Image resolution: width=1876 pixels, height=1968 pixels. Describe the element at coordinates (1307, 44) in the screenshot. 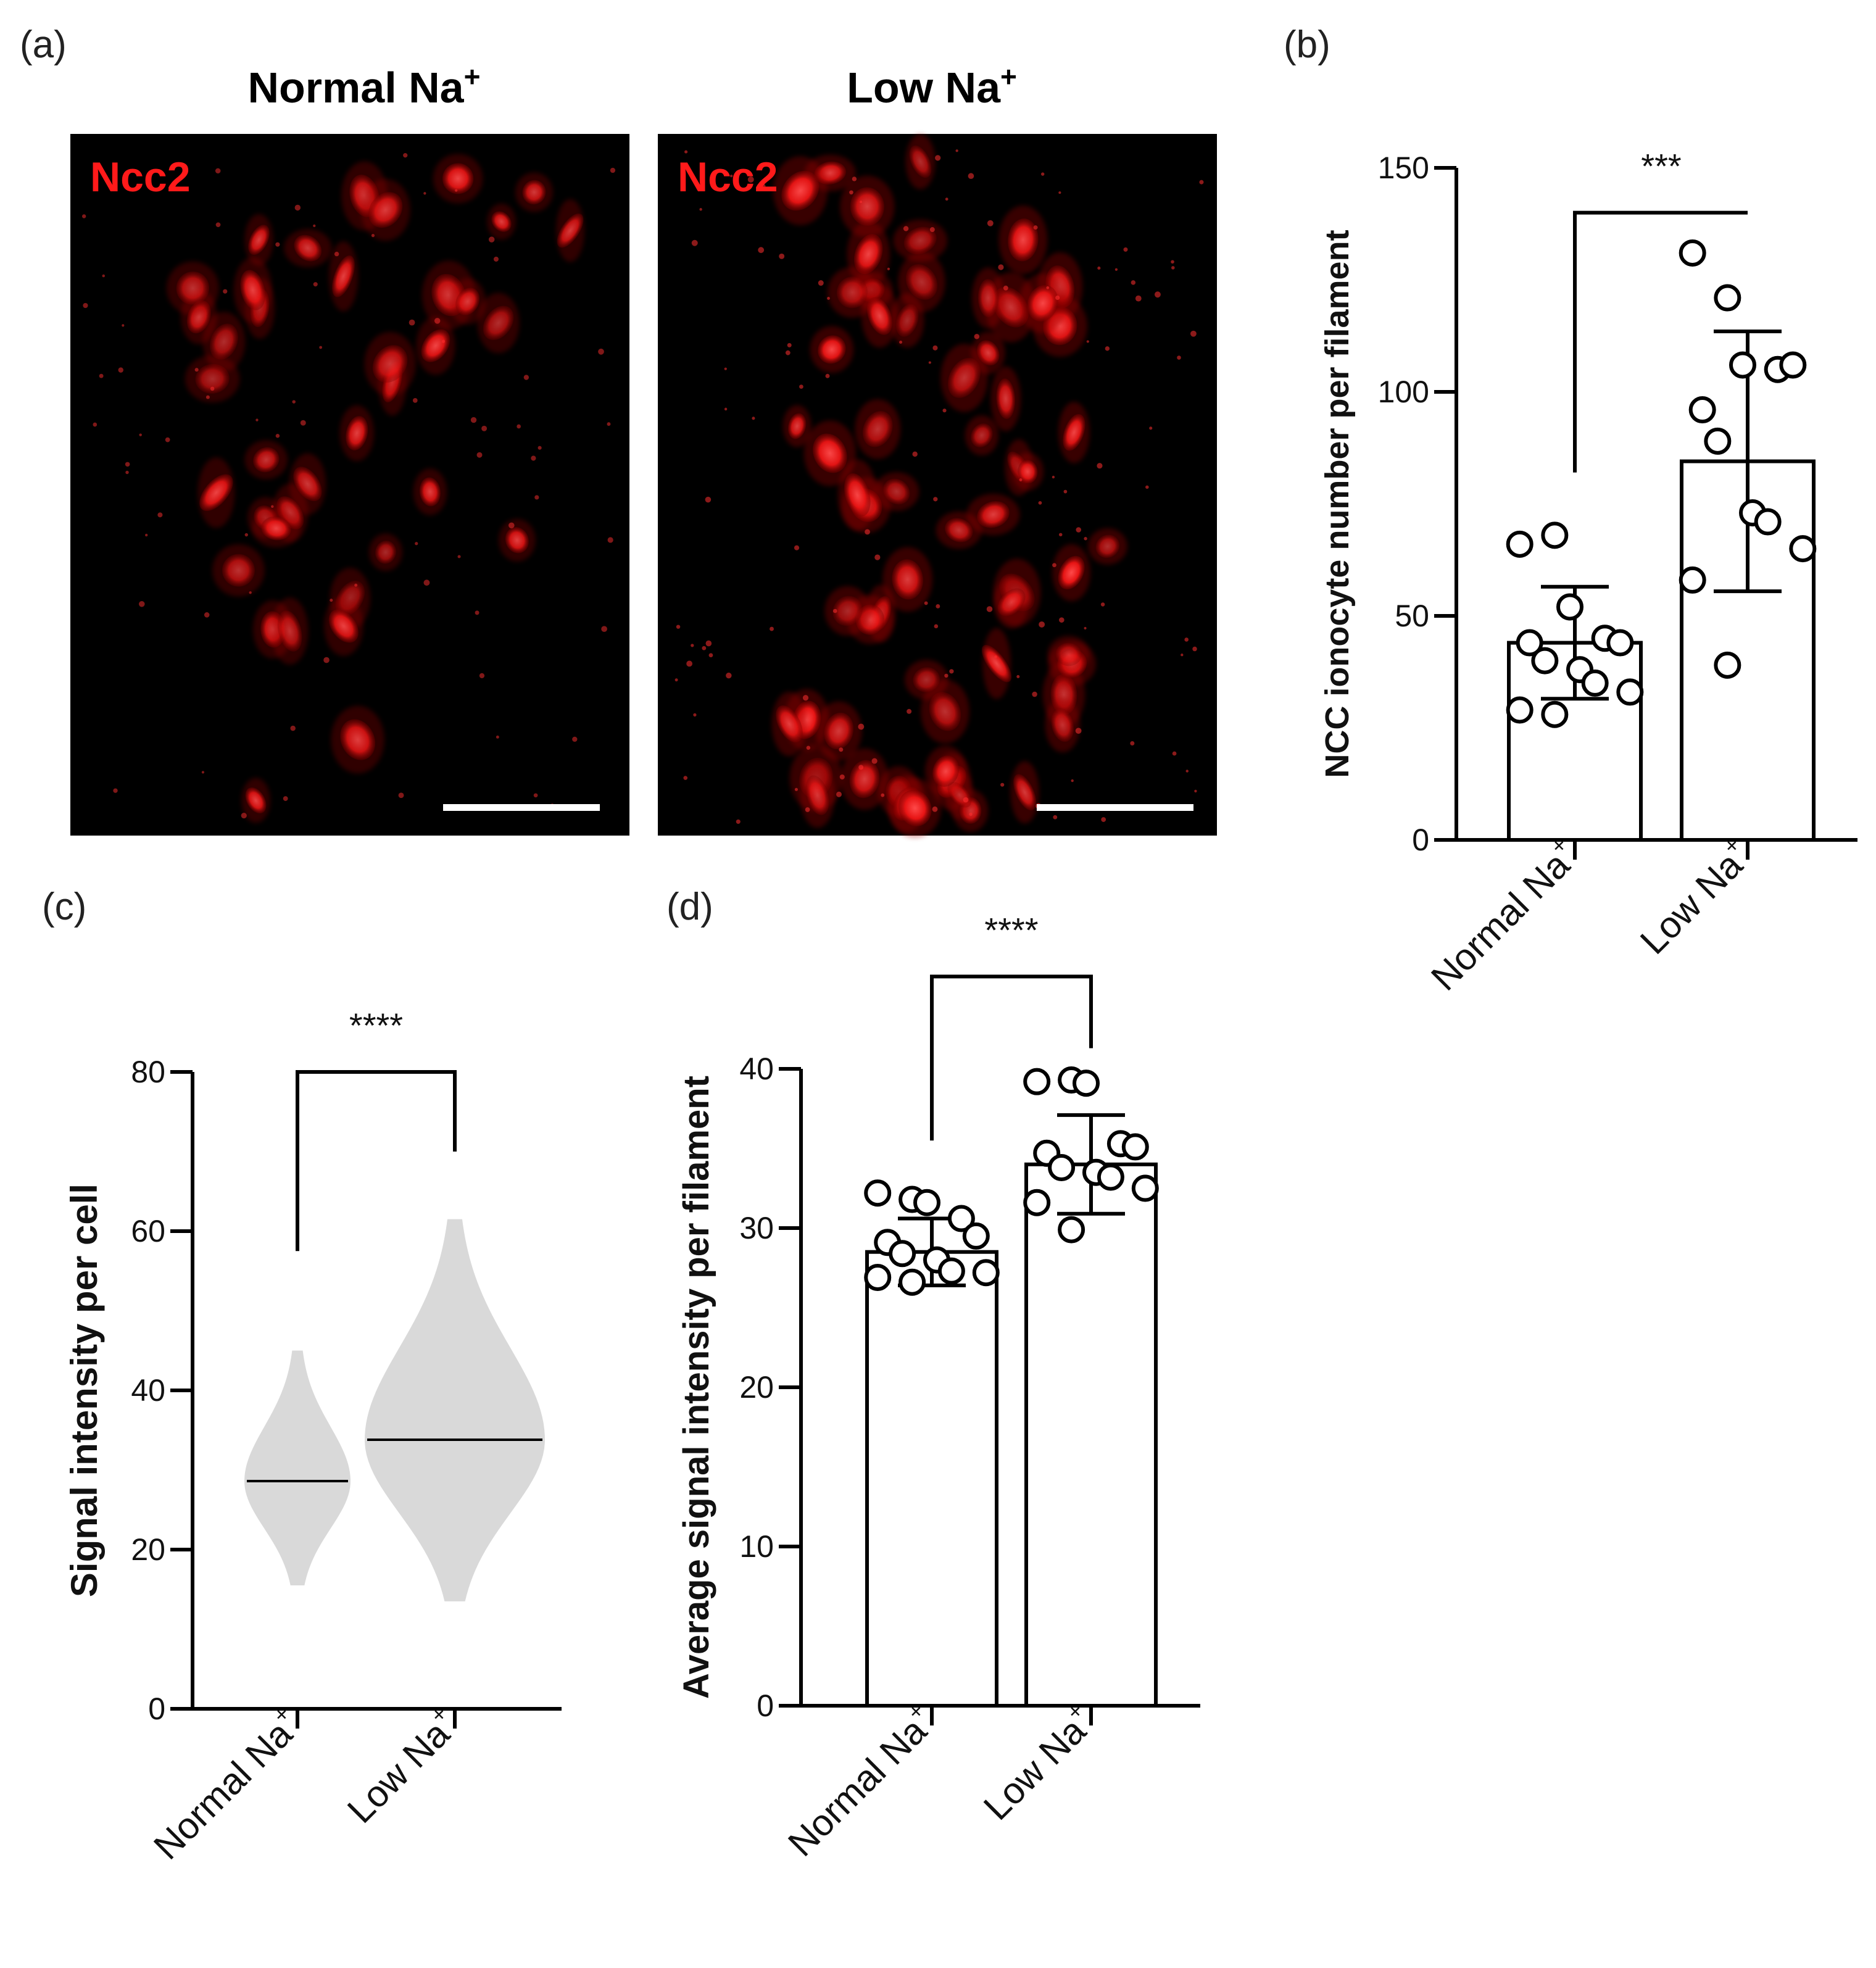

I see `panel-label-b: (b)` at that location.